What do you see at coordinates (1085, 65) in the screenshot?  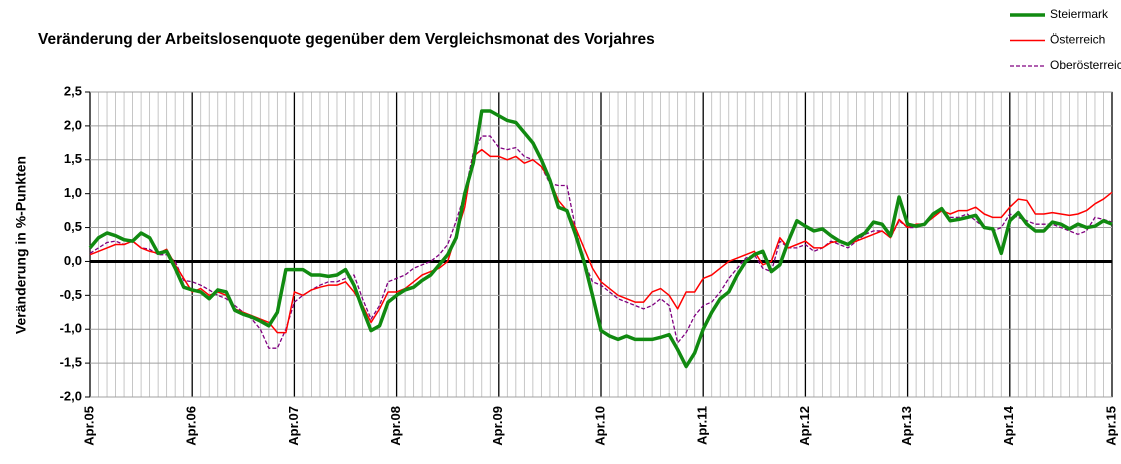 I see `legend-label: Oberösterreich` at bounding box center [1085, 65].